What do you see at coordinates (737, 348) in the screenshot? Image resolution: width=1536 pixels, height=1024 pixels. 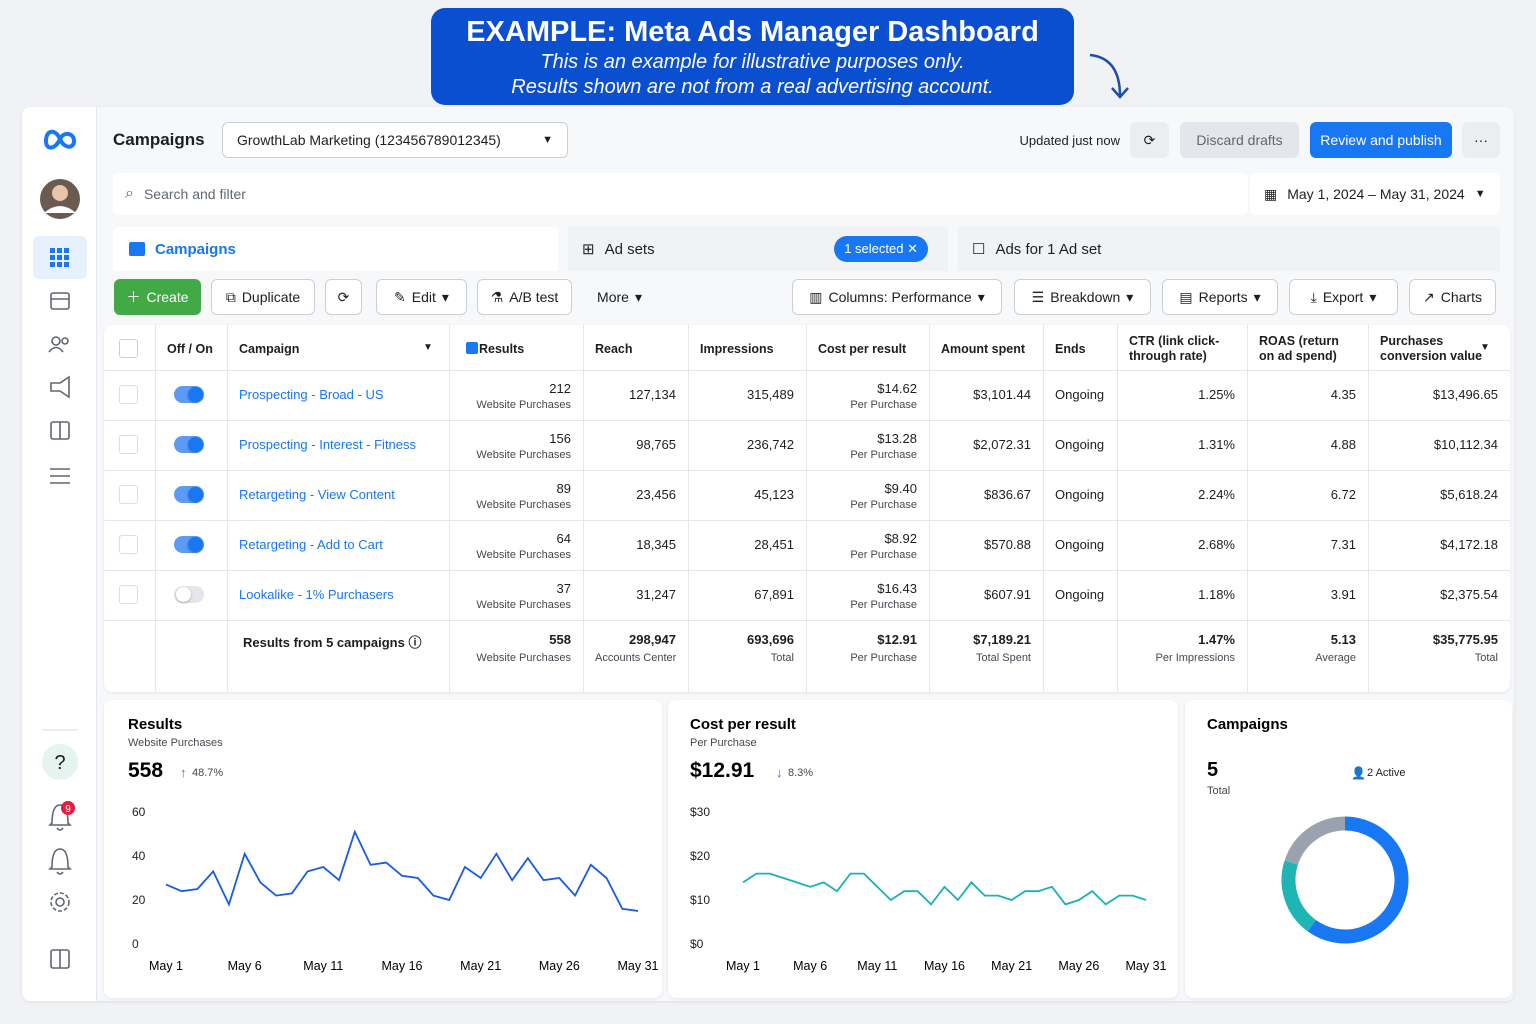 I see `column-header: Impressions` at bounding box center [737, 348].